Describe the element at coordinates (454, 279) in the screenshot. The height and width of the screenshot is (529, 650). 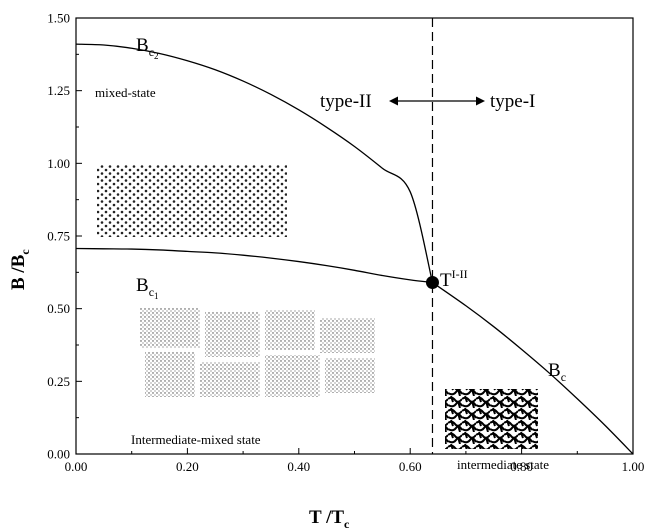
I see `label-tricritical: TI-II` at that location.